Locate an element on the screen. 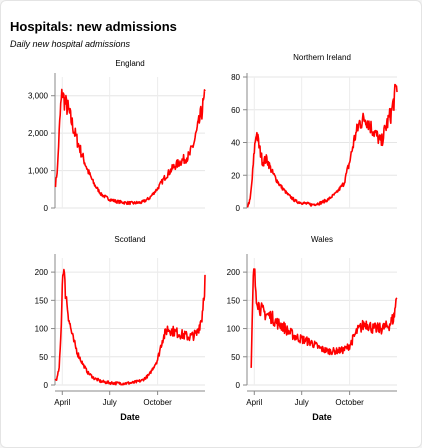 The width and height of the screenshot is (422, 448). y-tick-label-scotland: 0 is located at coordinates (46, 385).